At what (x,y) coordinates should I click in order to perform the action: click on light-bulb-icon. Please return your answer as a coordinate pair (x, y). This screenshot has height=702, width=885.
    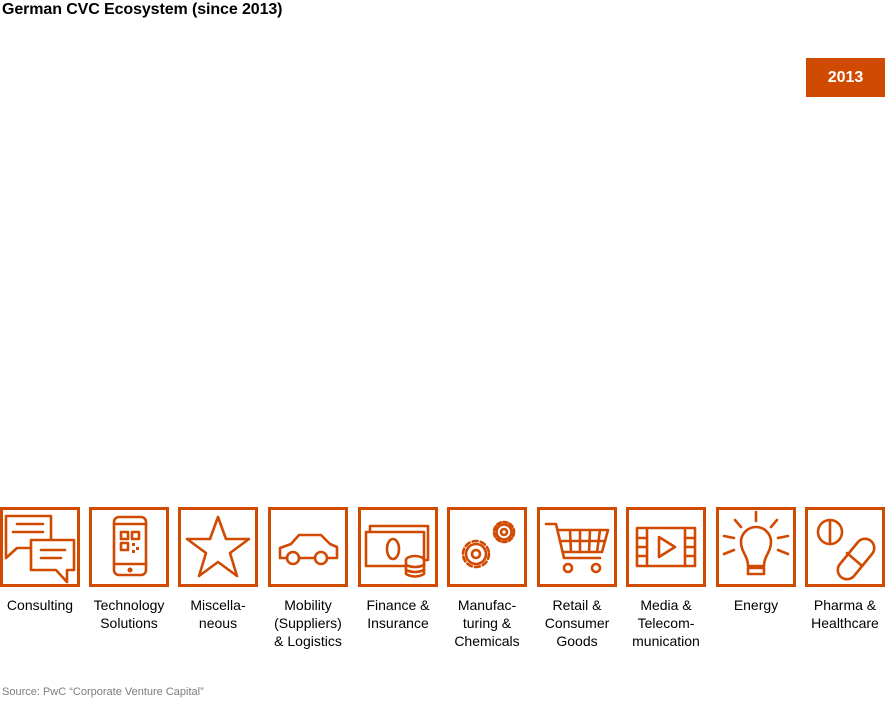
    Looking at the image, I should click on (756, 543).